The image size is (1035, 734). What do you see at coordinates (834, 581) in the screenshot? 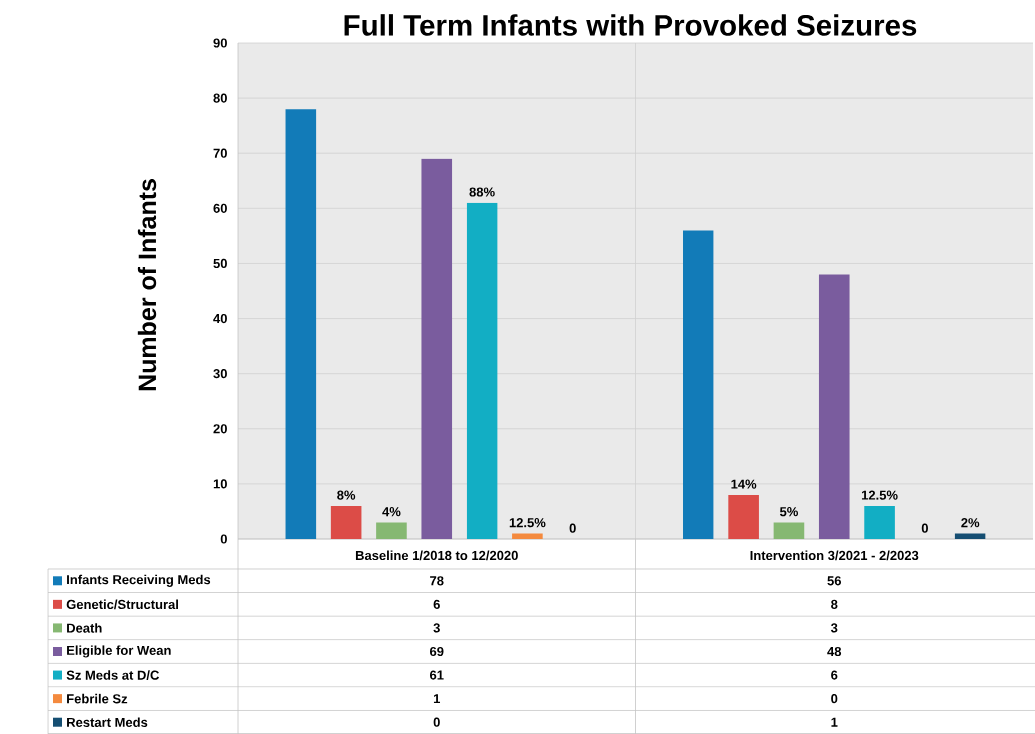
I see `data-label: 56` at bounding box center [834, 581].